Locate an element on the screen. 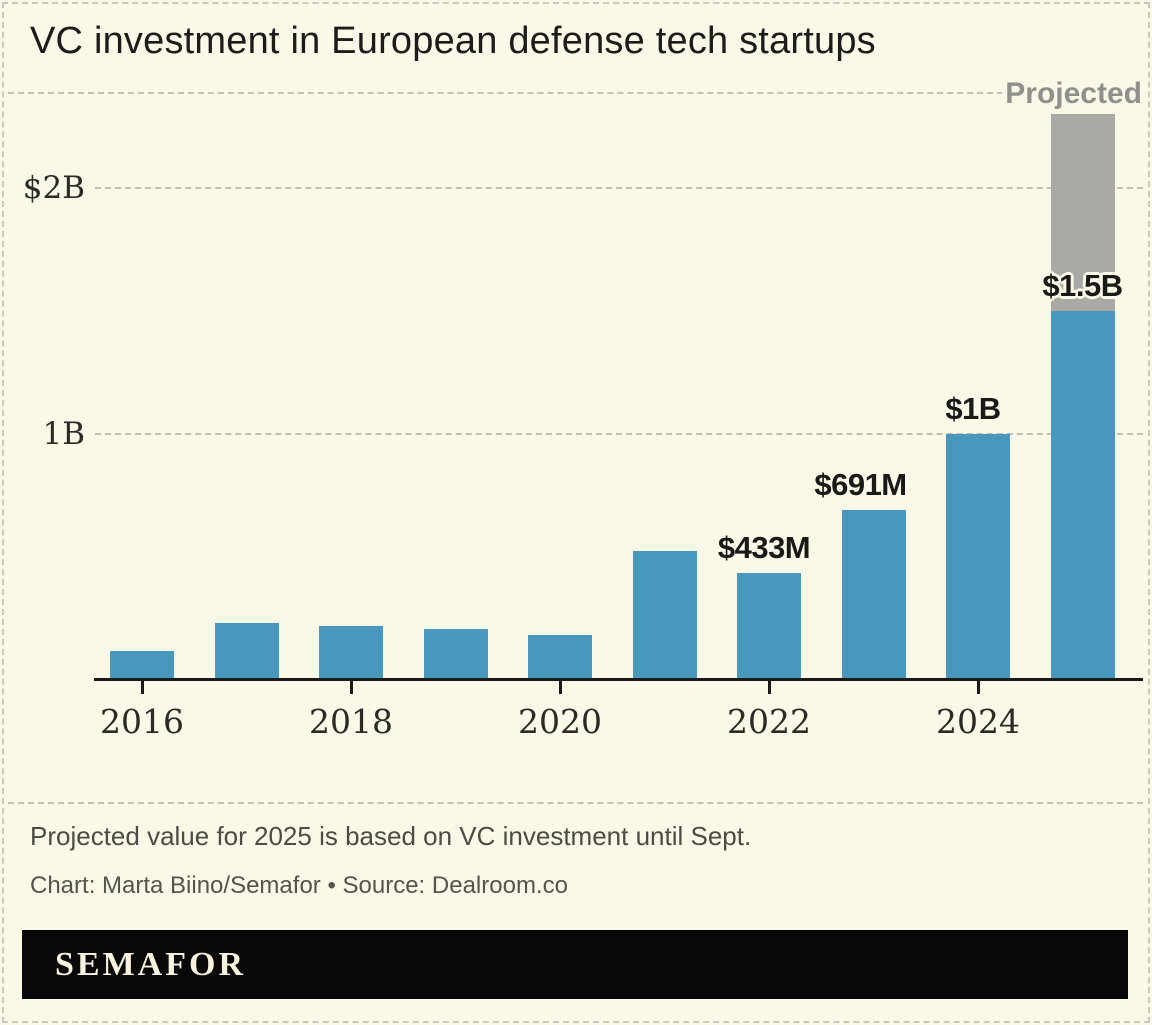 This screenshot has width=1152, height=1025. projected-bar-2025 is located at coordinates (1082, 212).